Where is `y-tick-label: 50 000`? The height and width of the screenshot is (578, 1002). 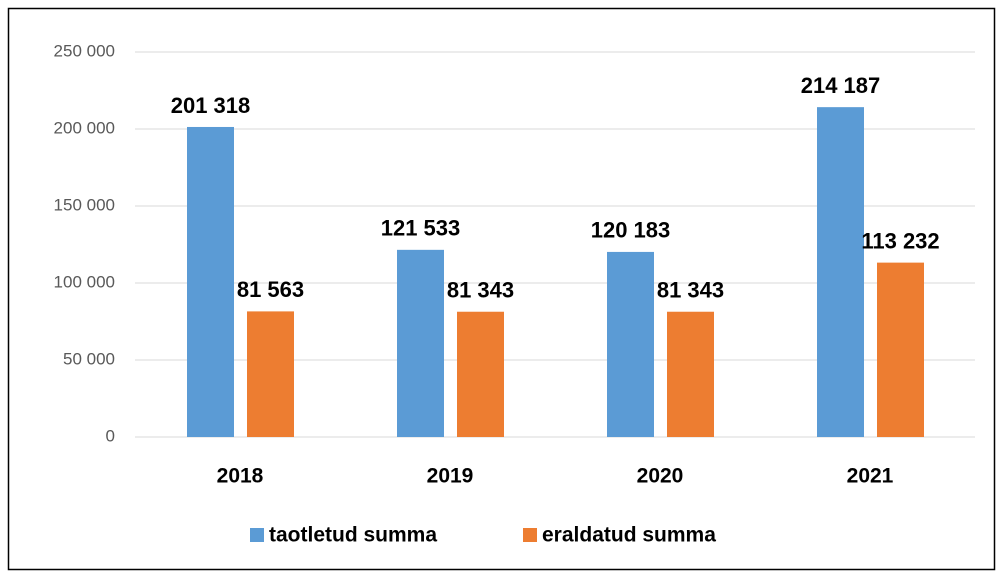
y-tick-label: 50 000 is located at coordinates (89, 358).